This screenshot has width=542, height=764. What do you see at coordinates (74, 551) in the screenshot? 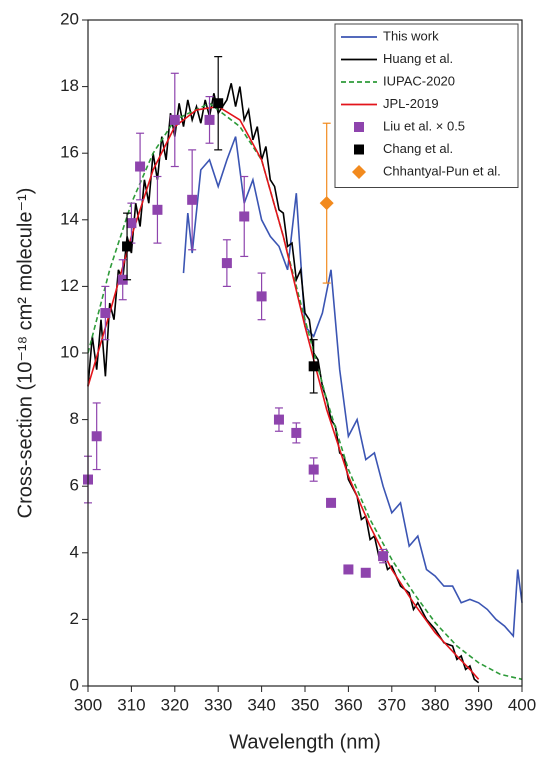
I see `y-tick-label: 4` at bounding box center [74, 551].